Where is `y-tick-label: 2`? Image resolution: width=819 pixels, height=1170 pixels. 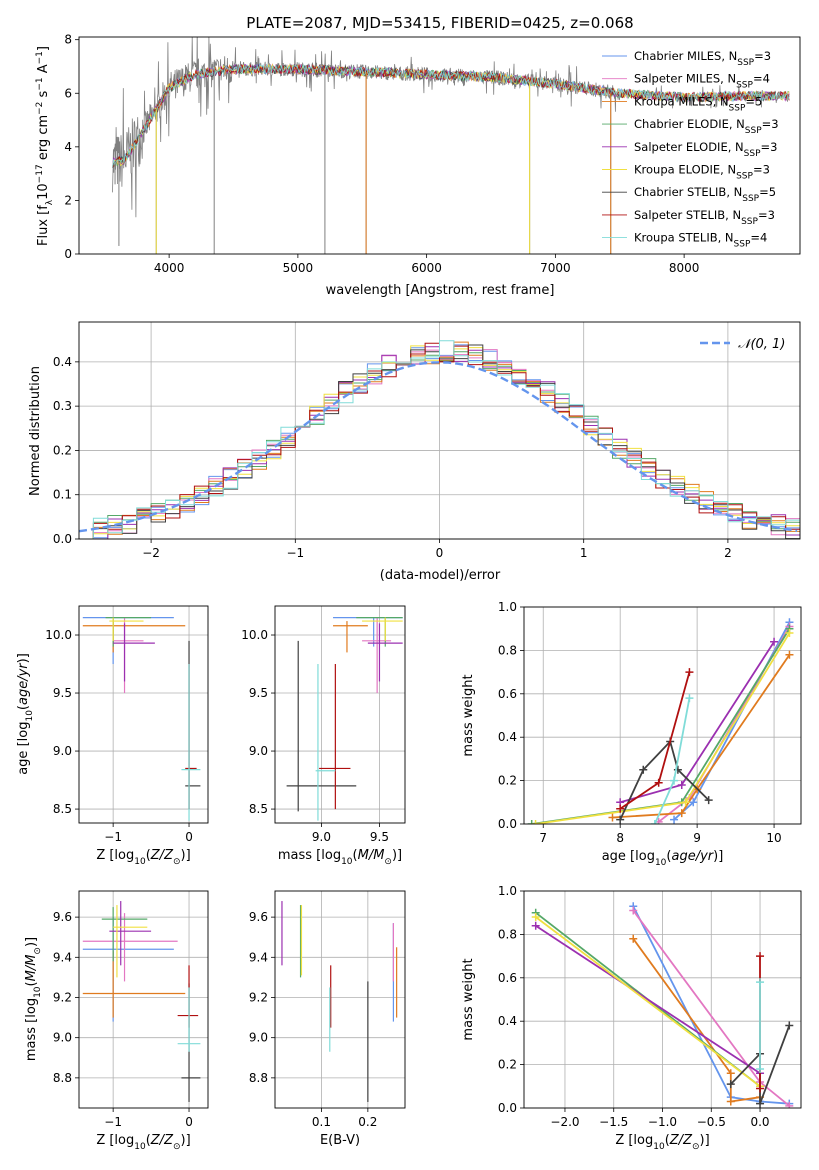 y-tick-label: 2 is located at coordinates (68, 200).